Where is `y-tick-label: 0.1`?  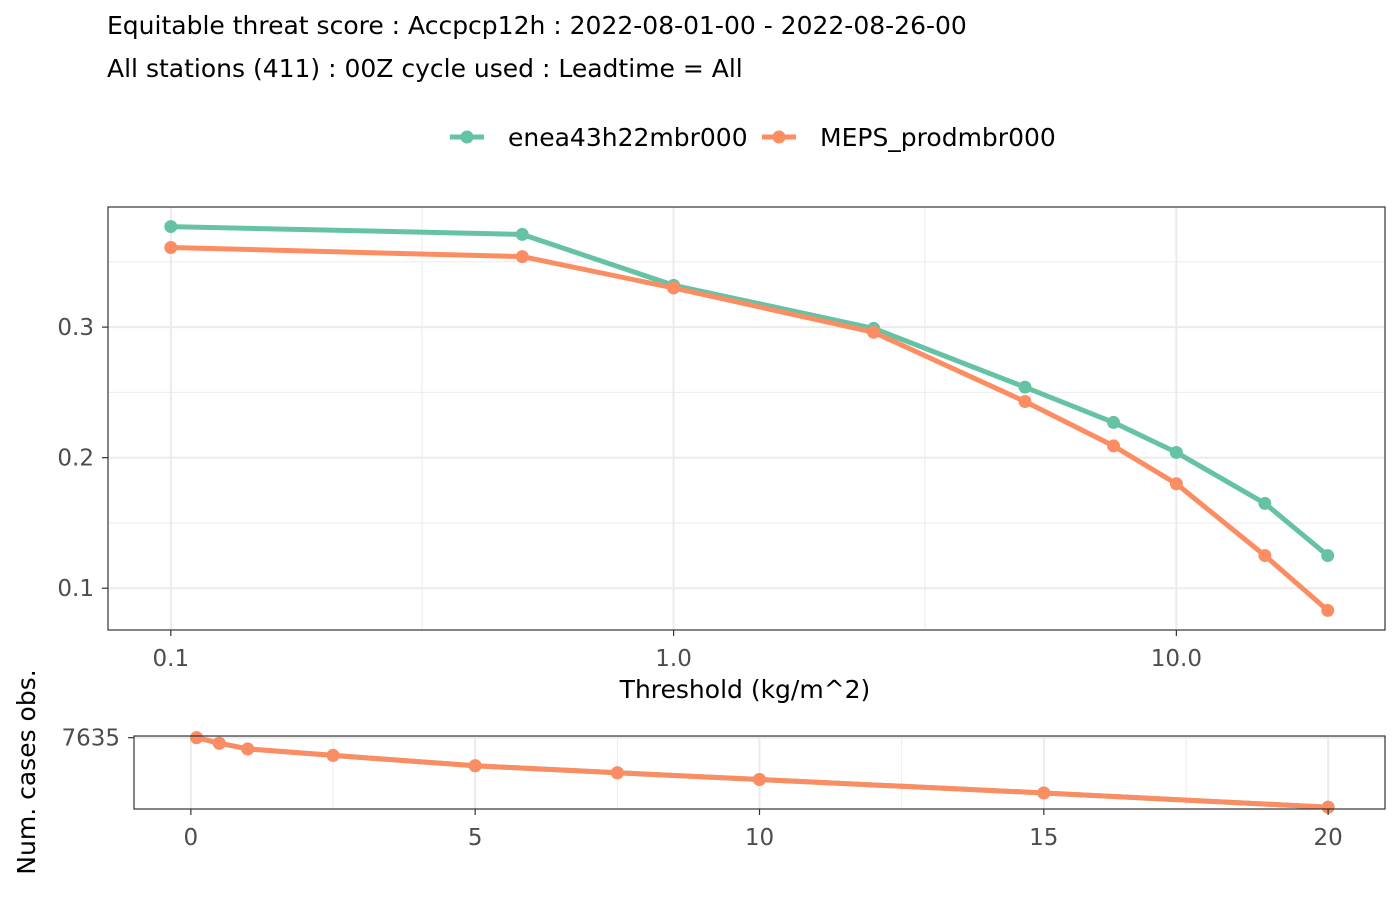
y-tick-label: 0.1 is located at coordinates (75, 589).